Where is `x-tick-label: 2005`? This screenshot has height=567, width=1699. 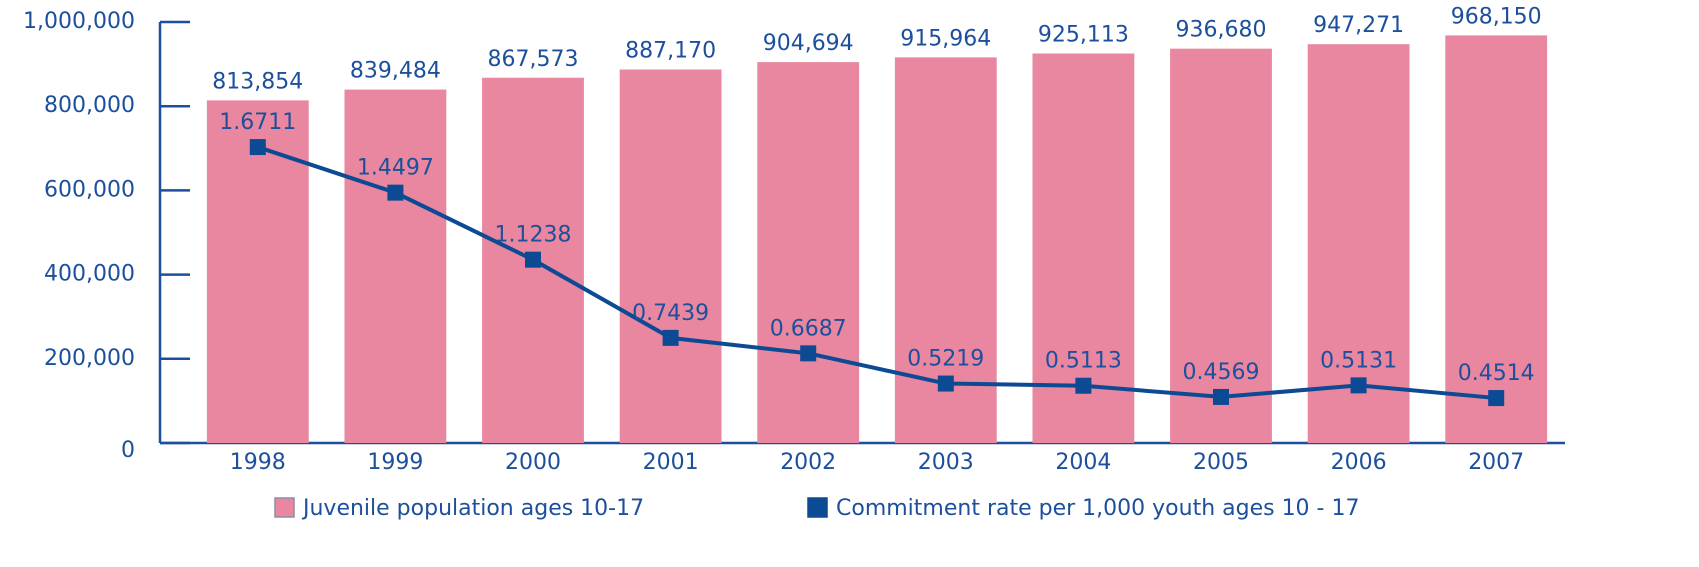
x-tick-label: 2005 is located at coordinates (1221, 462).